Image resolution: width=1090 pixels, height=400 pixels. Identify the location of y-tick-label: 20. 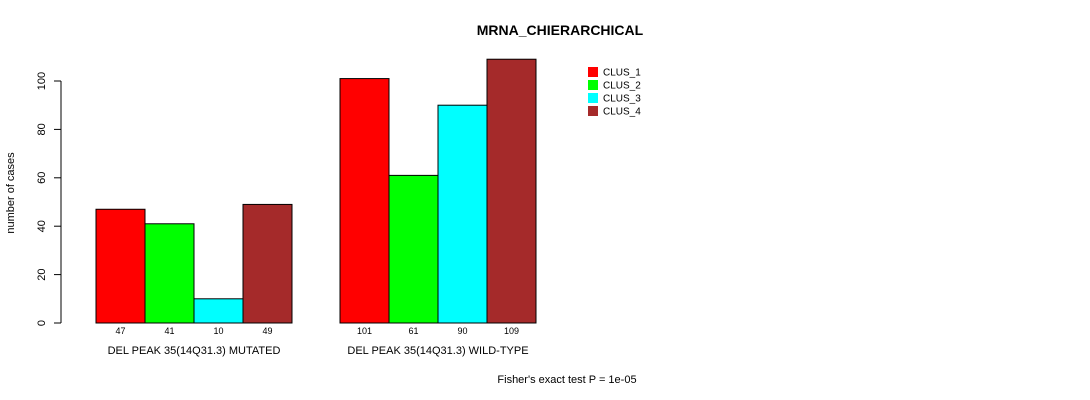
(42, 274).